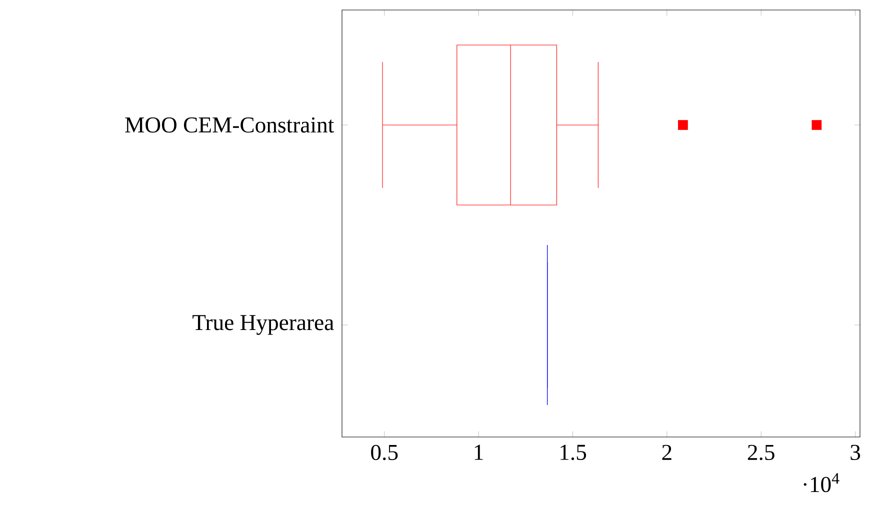 The width and height of the screenshot is (869, 527). What do you see at coordinates (667, 452) in the screenshot?
I see `x-tick-label: 2` at bounding box center [667, 452].